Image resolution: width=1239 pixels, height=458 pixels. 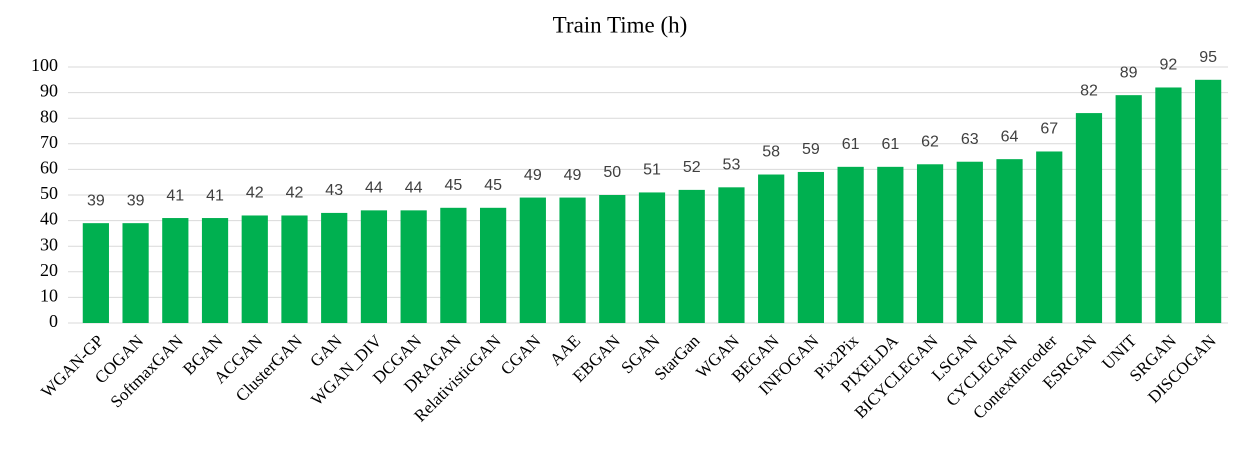 I want to click on value-label: 64, so click(x=1010, y=136).